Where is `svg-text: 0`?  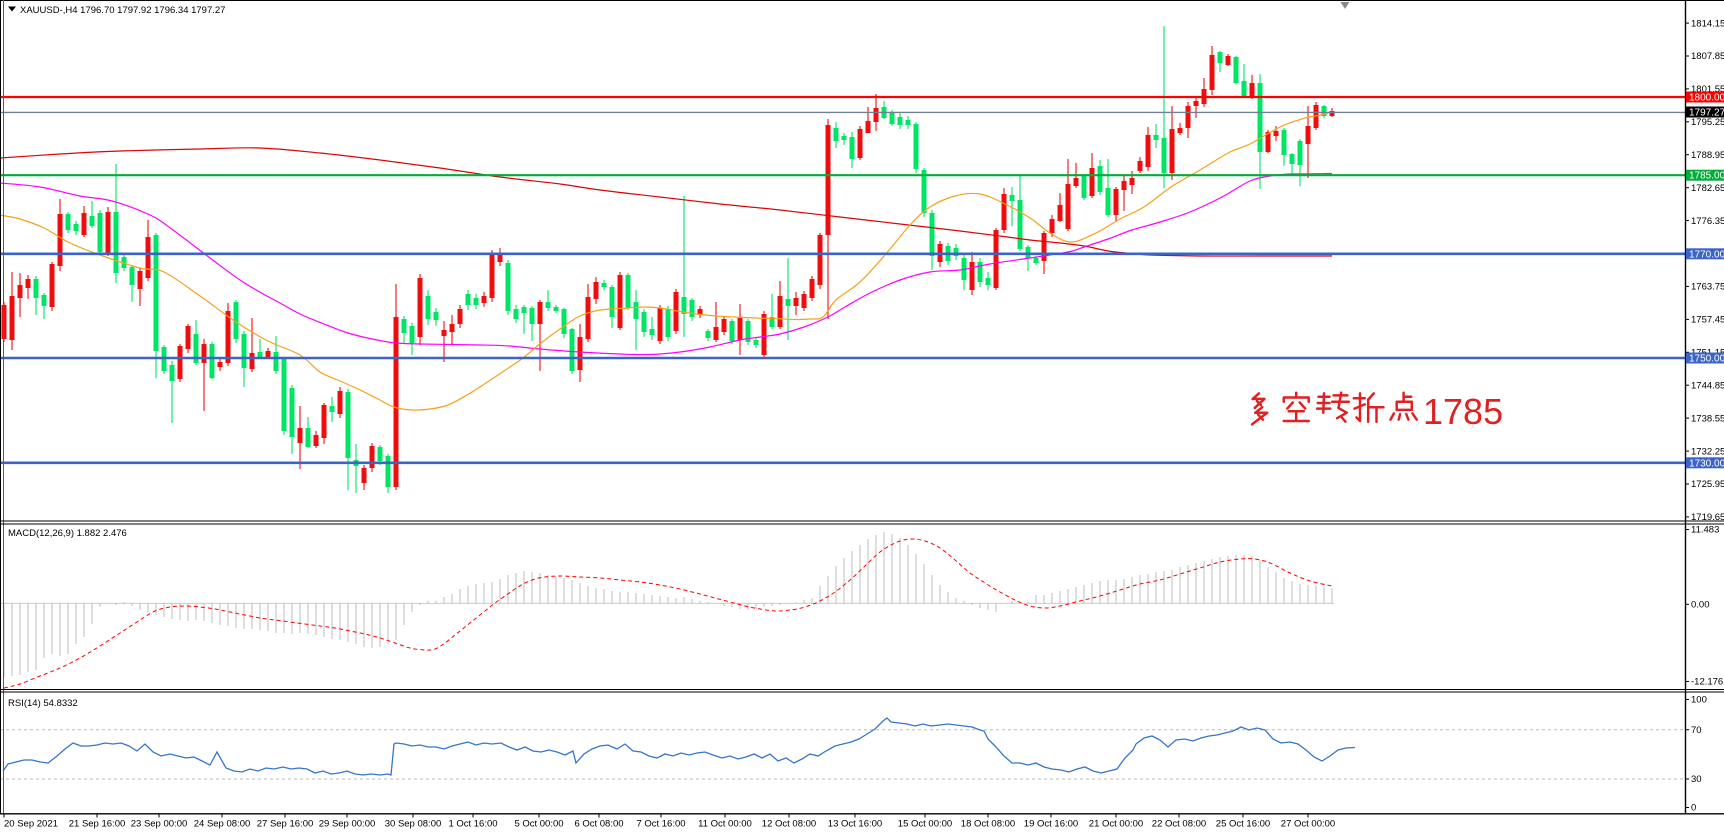
svg-text: 0 is located at coordinates (1693, 808).